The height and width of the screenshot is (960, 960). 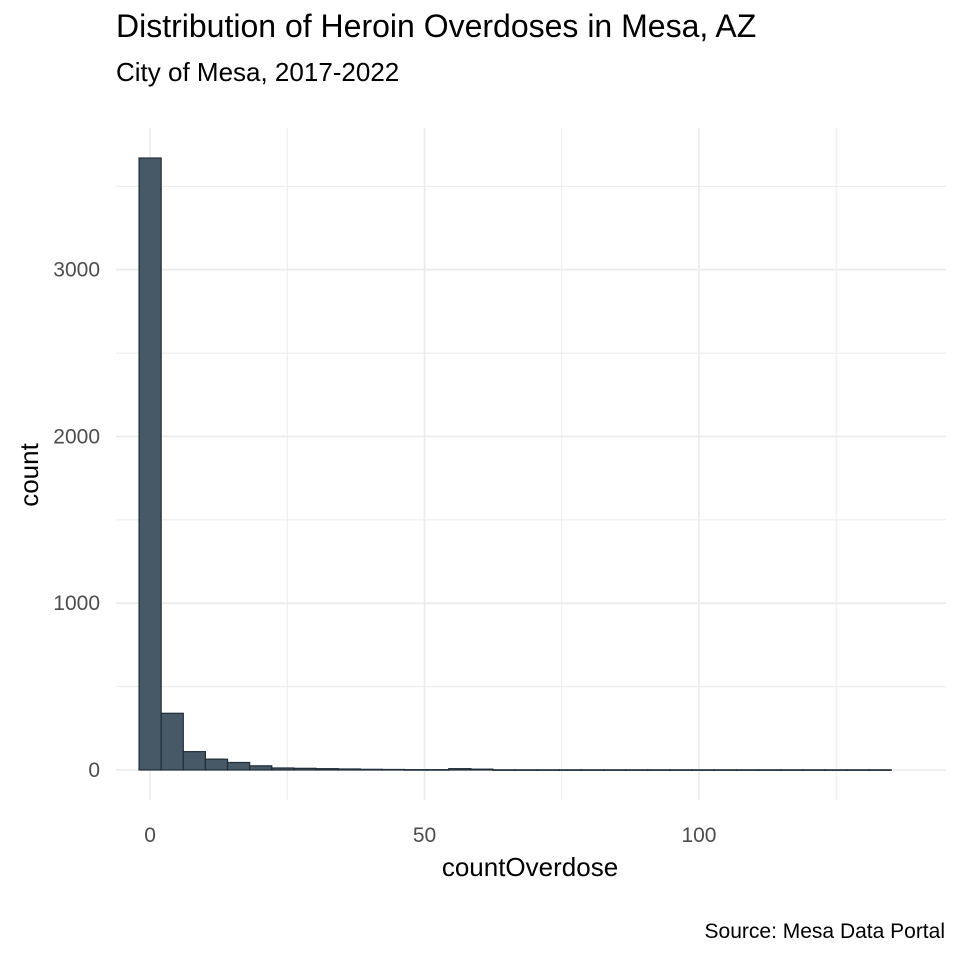 I want to click on x-tick-label: 0, so click(x=150, y=835).